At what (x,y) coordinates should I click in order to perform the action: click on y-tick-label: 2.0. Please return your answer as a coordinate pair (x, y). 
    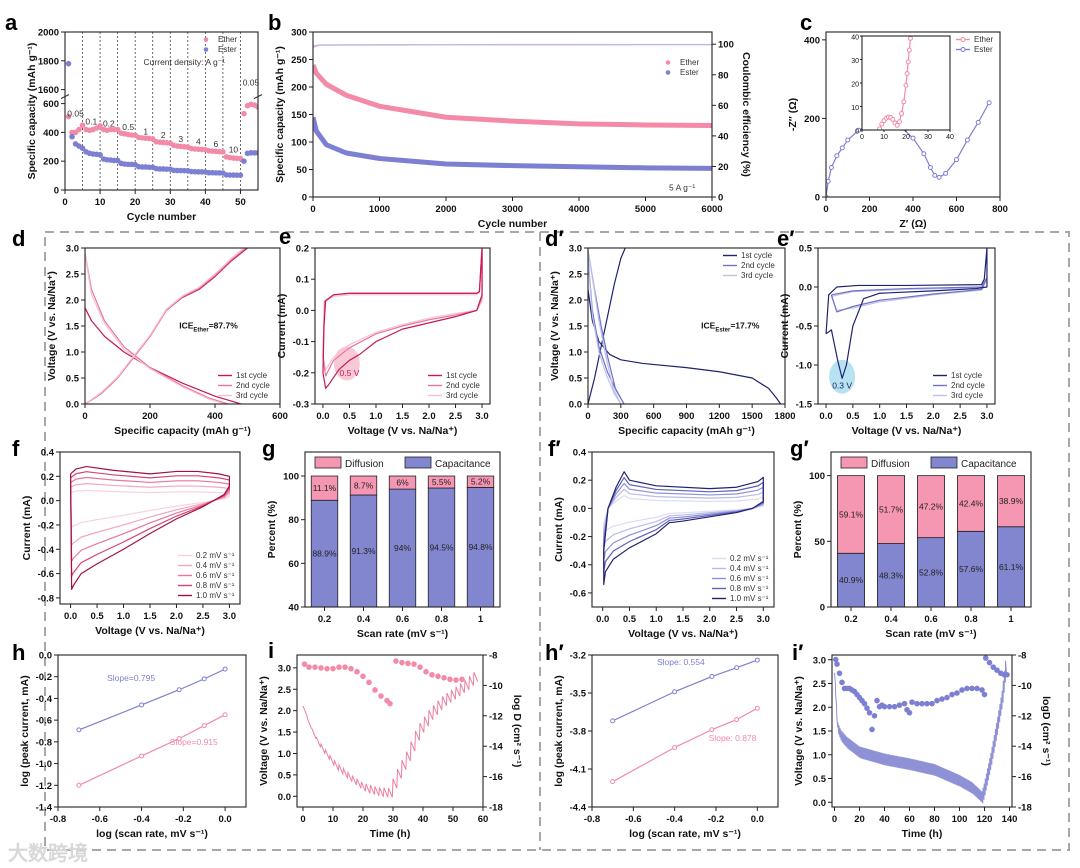
    Looking at the image, I should click on (819, 708).